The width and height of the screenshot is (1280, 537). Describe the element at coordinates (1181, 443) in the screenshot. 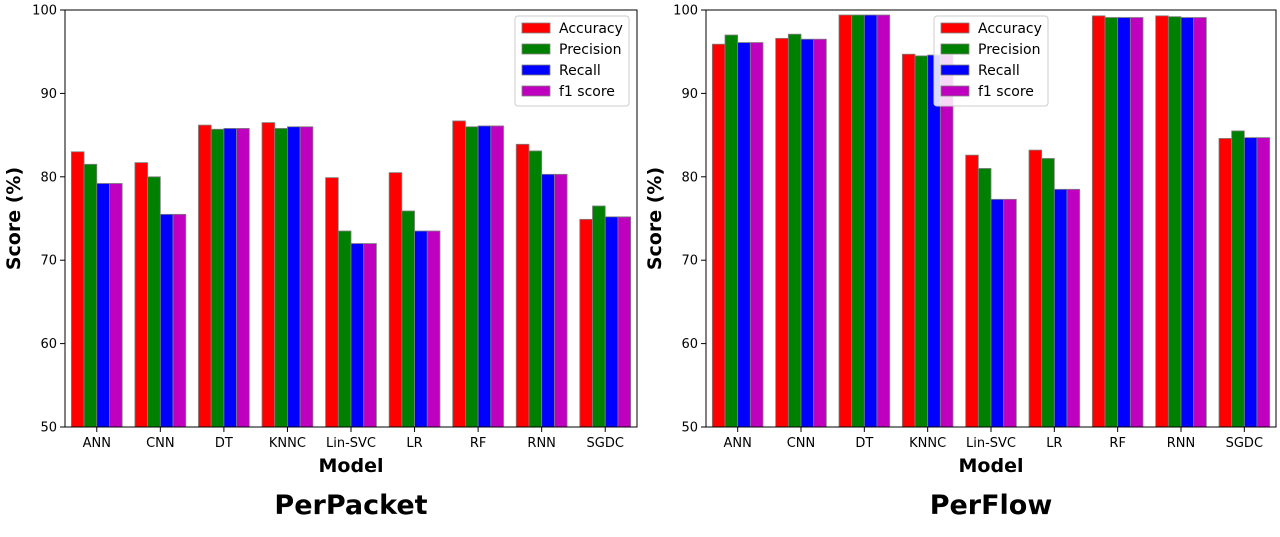

I see `x-tick-label: RNN` at that location.